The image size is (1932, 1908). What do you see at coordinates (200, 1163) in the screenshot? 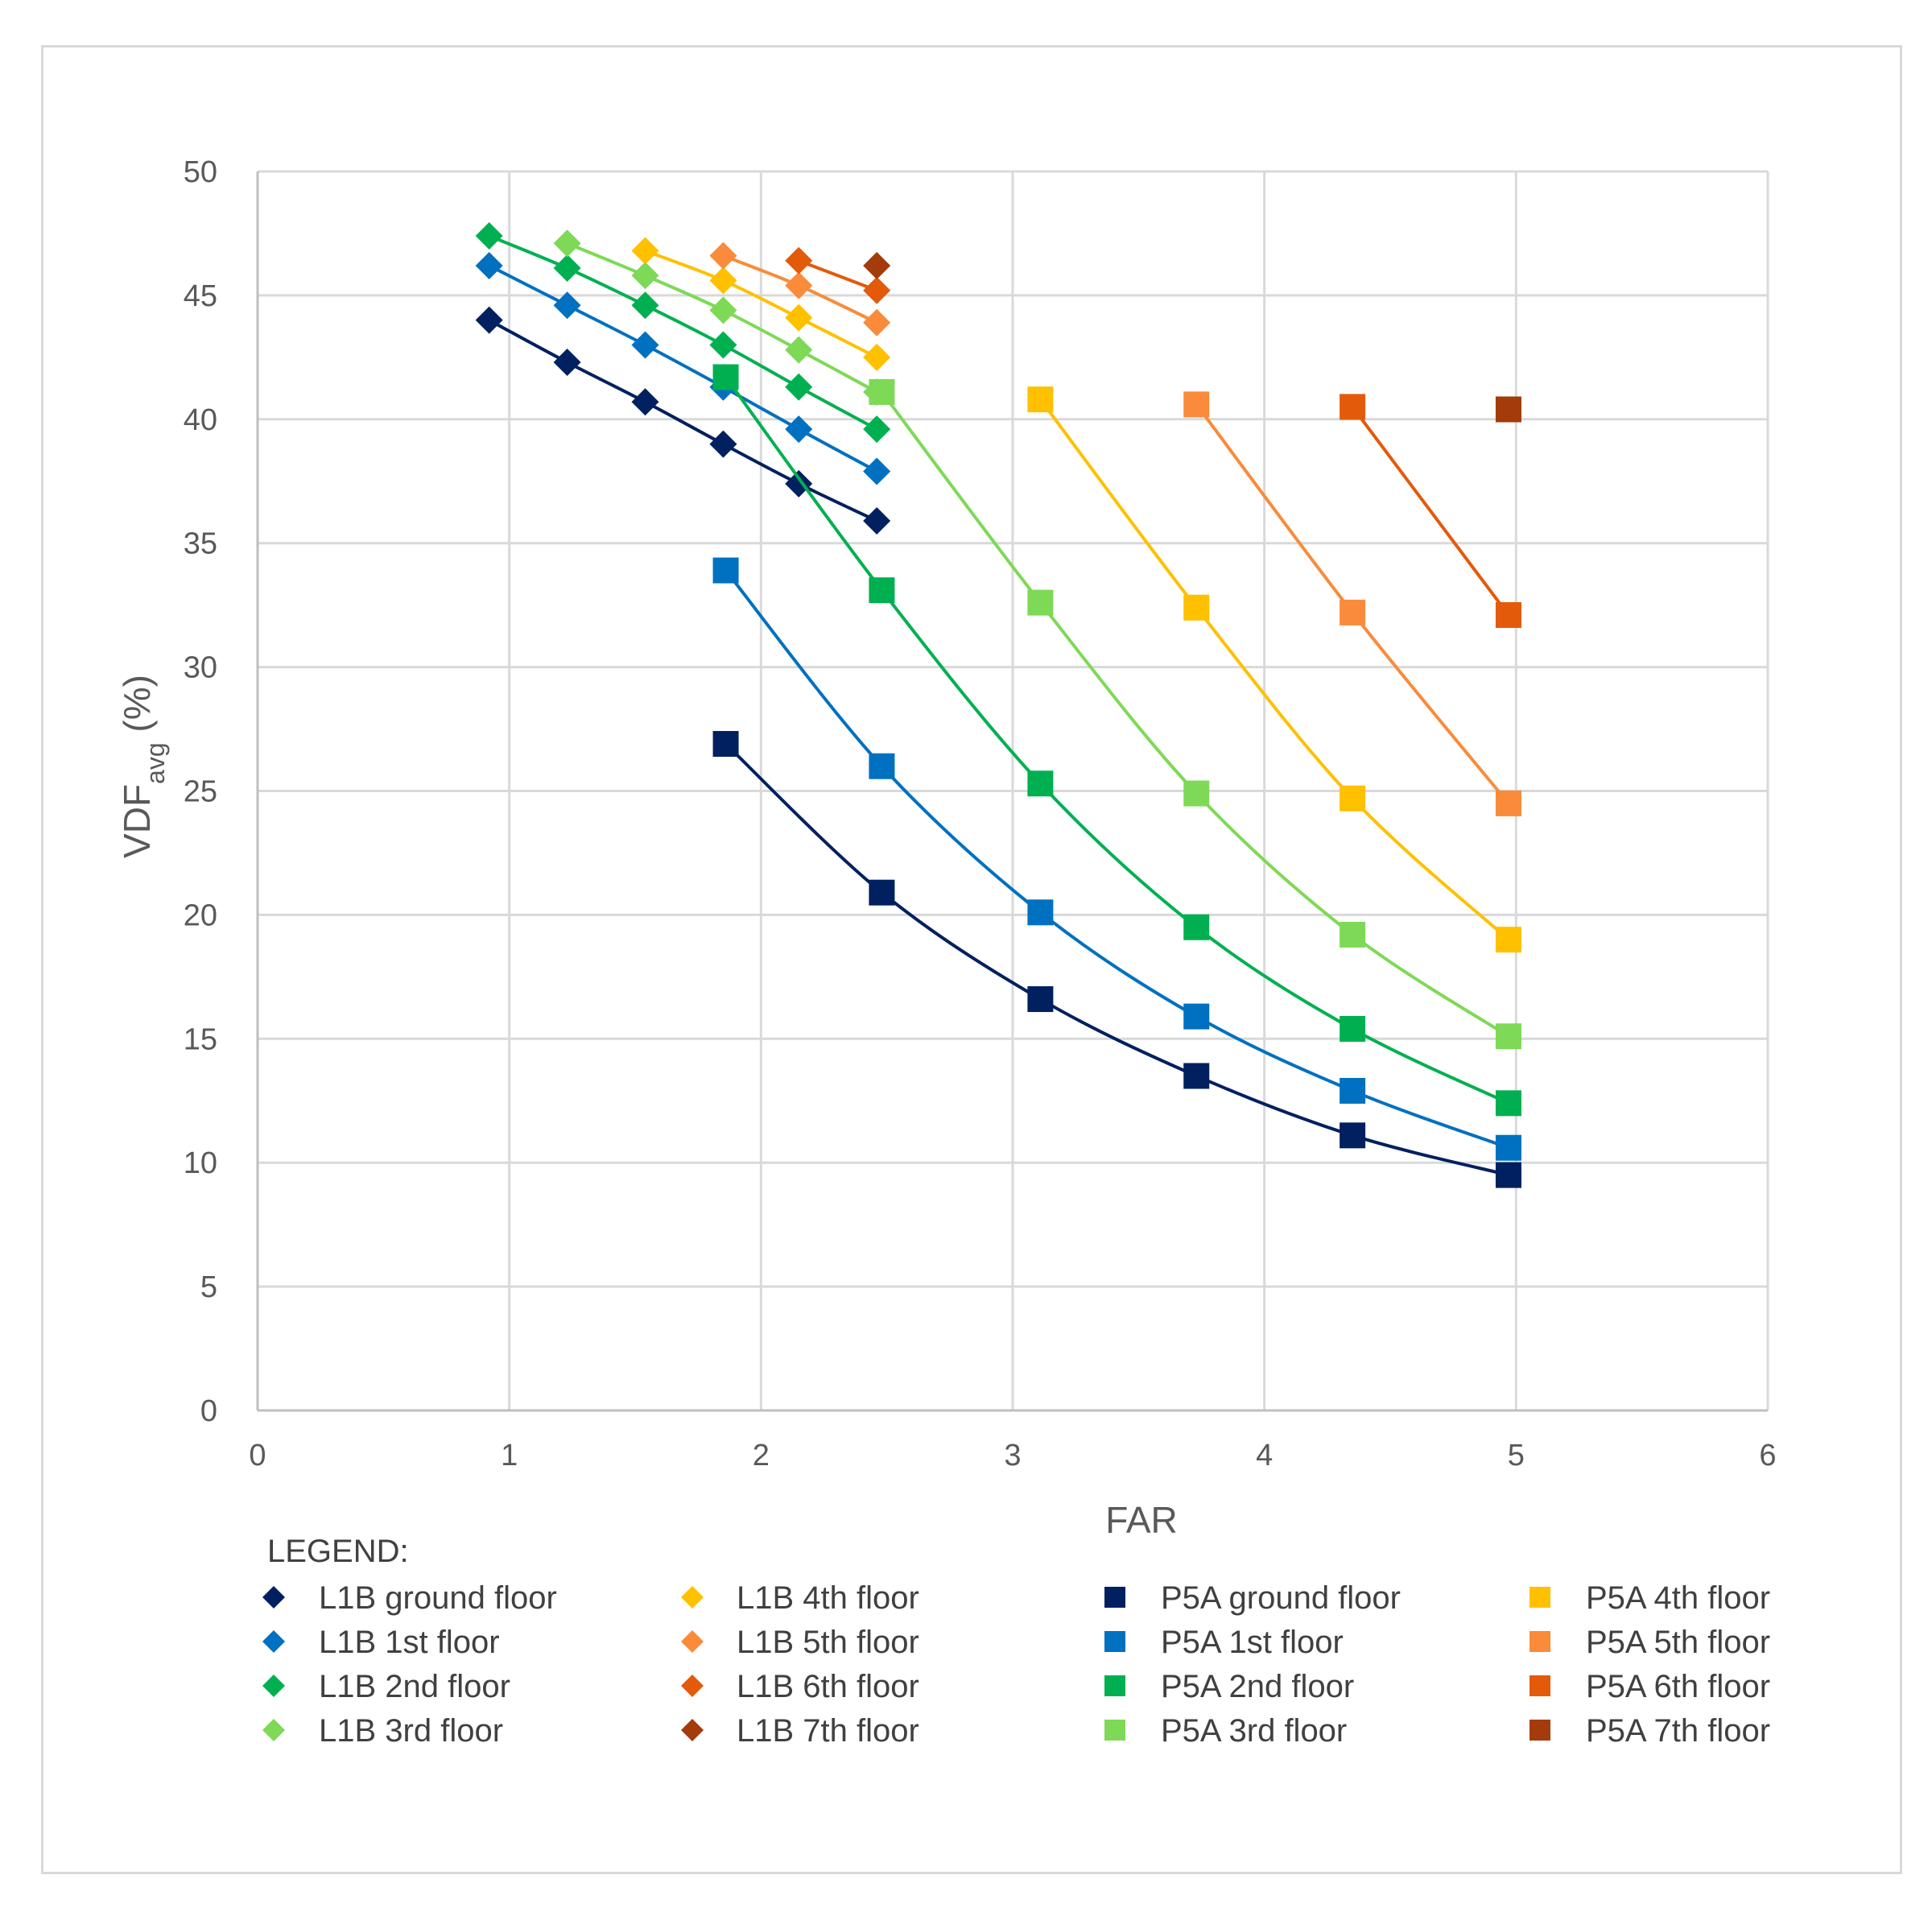
I see `y-tick-label: 10` at bounding box center [200, 1163].